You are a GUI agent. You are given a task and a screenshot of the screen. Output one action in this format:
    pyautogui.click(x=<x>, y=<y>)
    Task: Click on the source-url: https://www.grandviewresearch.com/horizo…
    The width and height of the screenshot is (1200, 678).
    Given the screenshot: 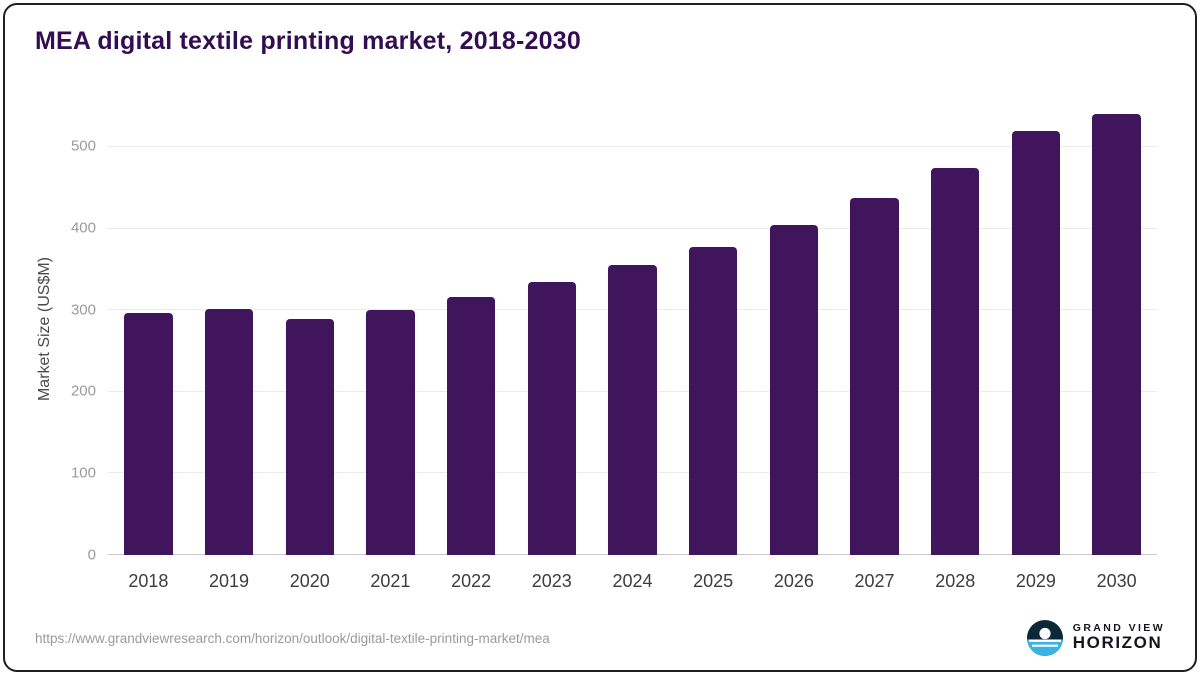 What is the action you would take?
    pyautogui.click(x=292, y=638)
    